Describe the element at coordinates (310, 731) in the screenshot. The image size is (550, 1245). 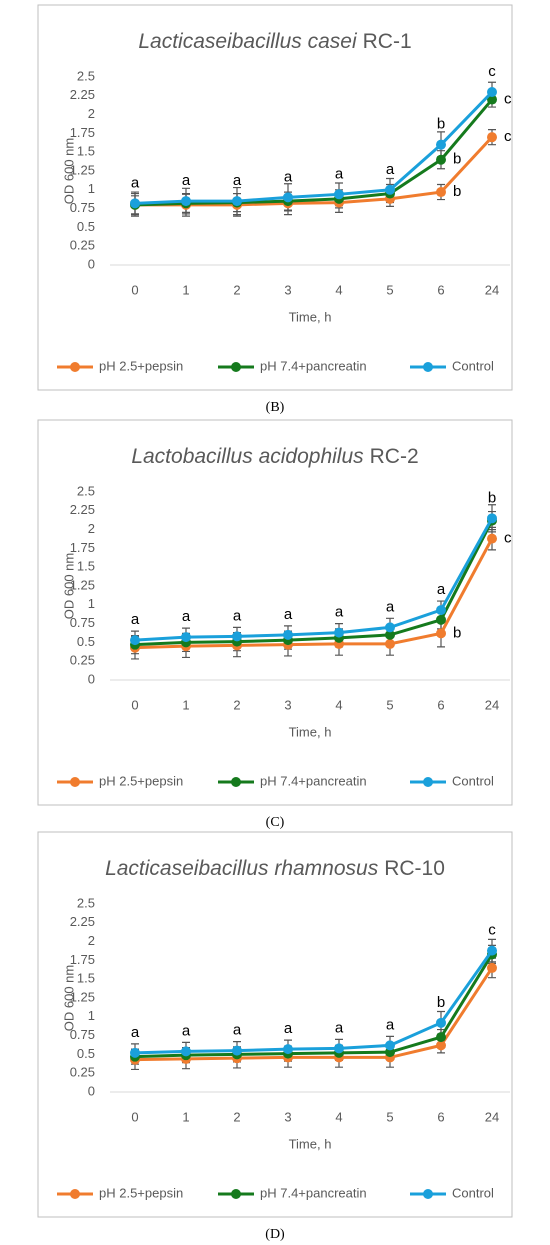
I see `x-axis-title: Time, h` at that location.